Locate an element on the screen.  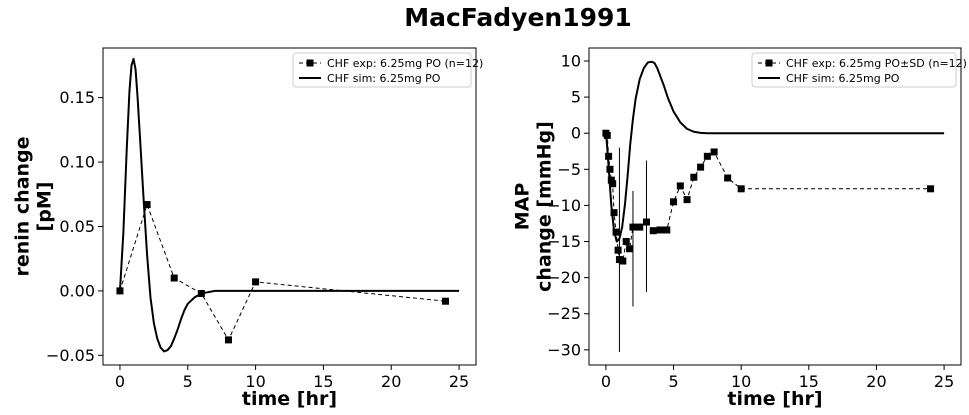
renin-legend-sim-label: CHF sim: 6.25mg PO is located at coordinates (384, 78).